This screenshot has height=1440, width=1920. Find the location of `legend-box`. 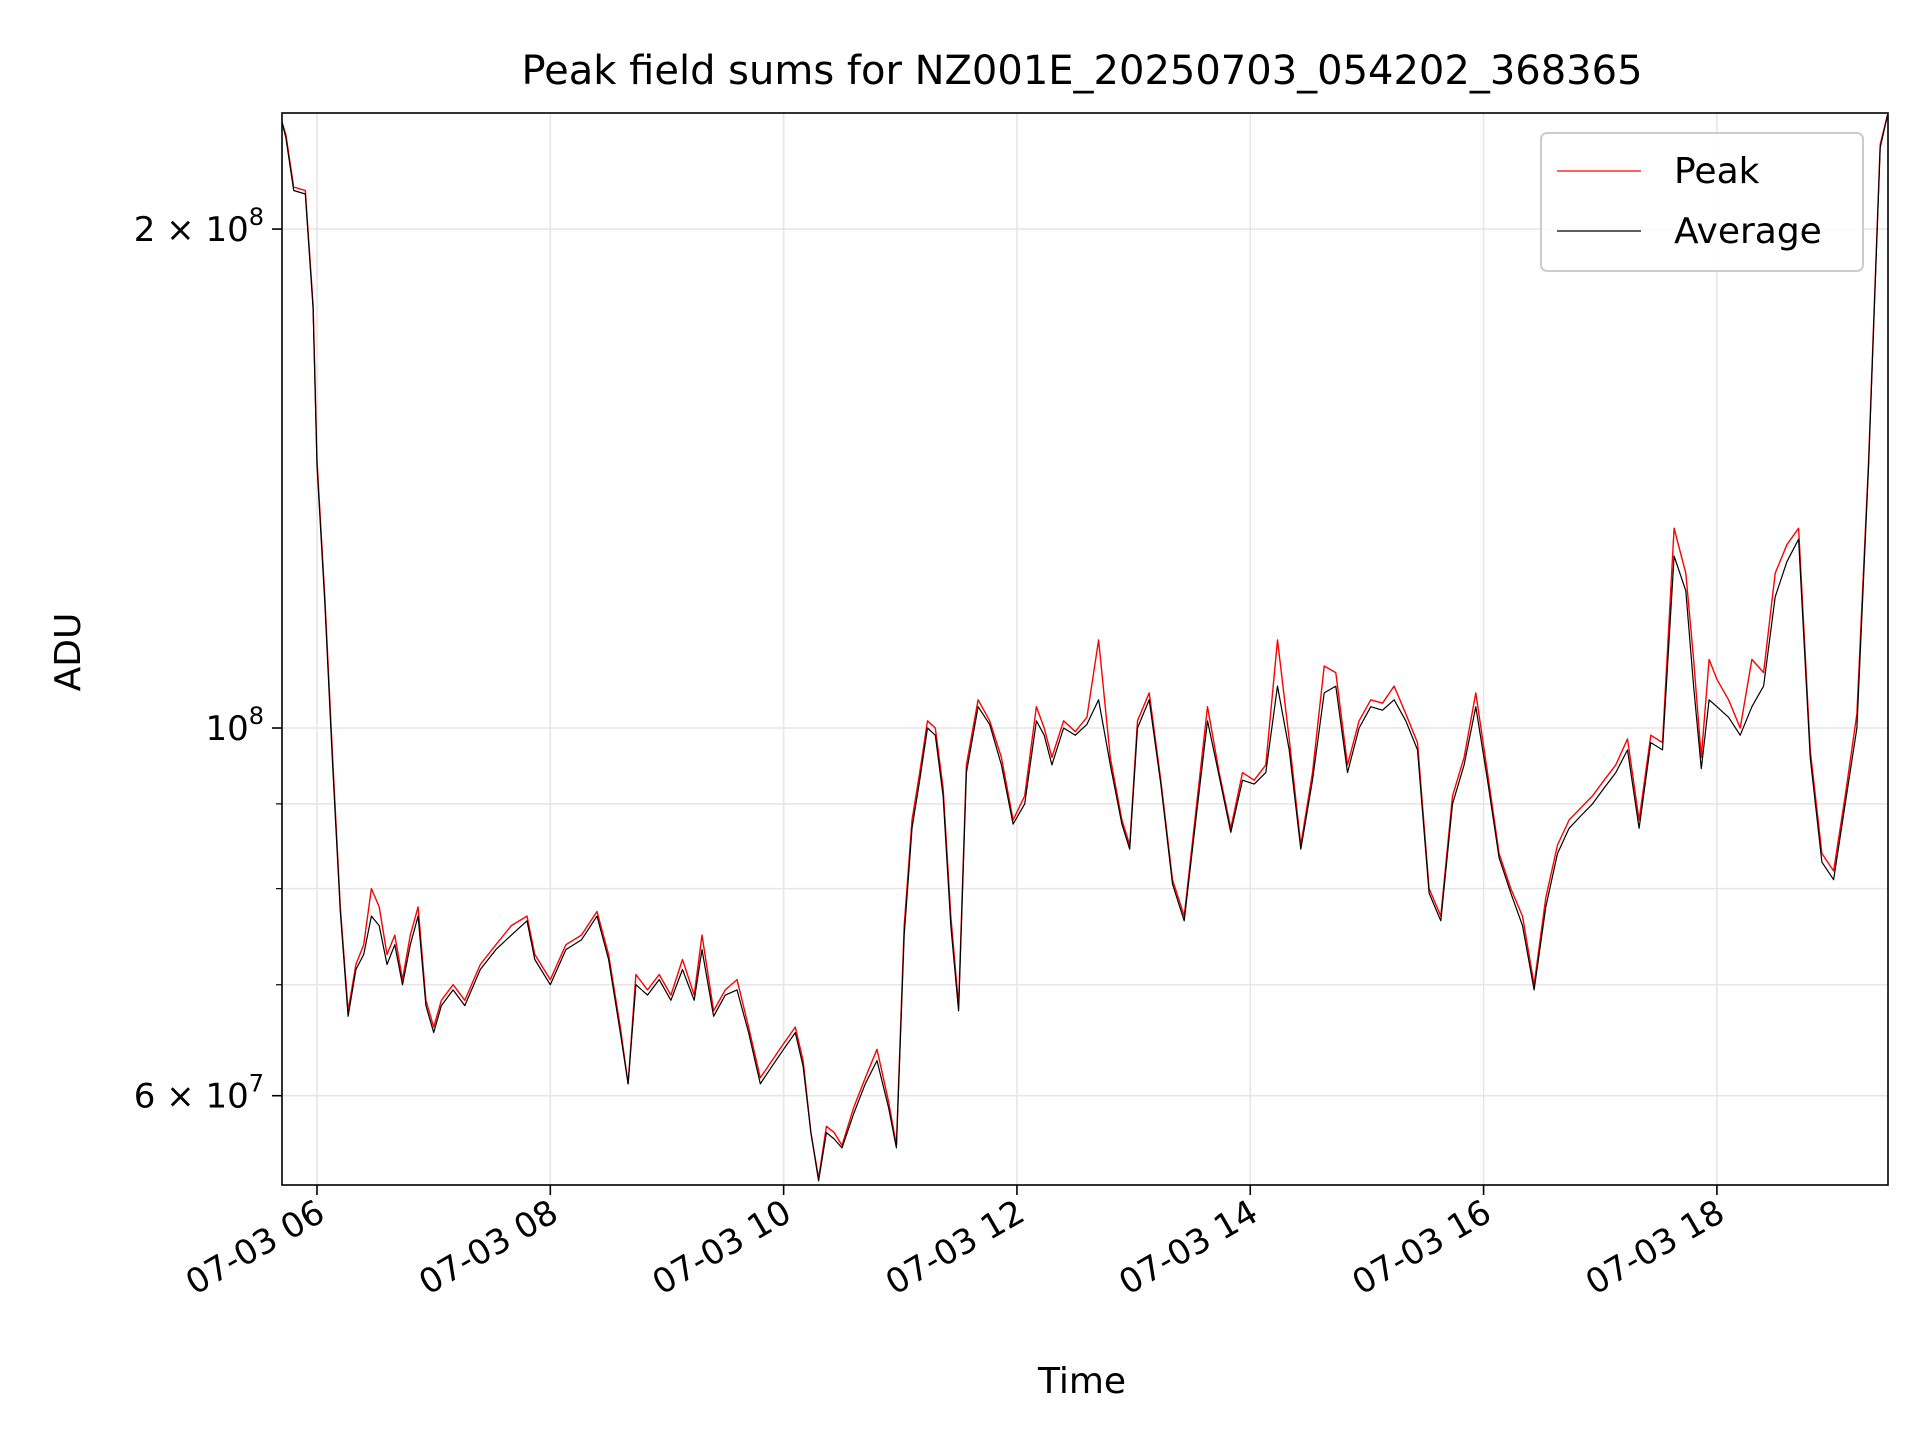

legend-box is located at coordinates (1702, 202).